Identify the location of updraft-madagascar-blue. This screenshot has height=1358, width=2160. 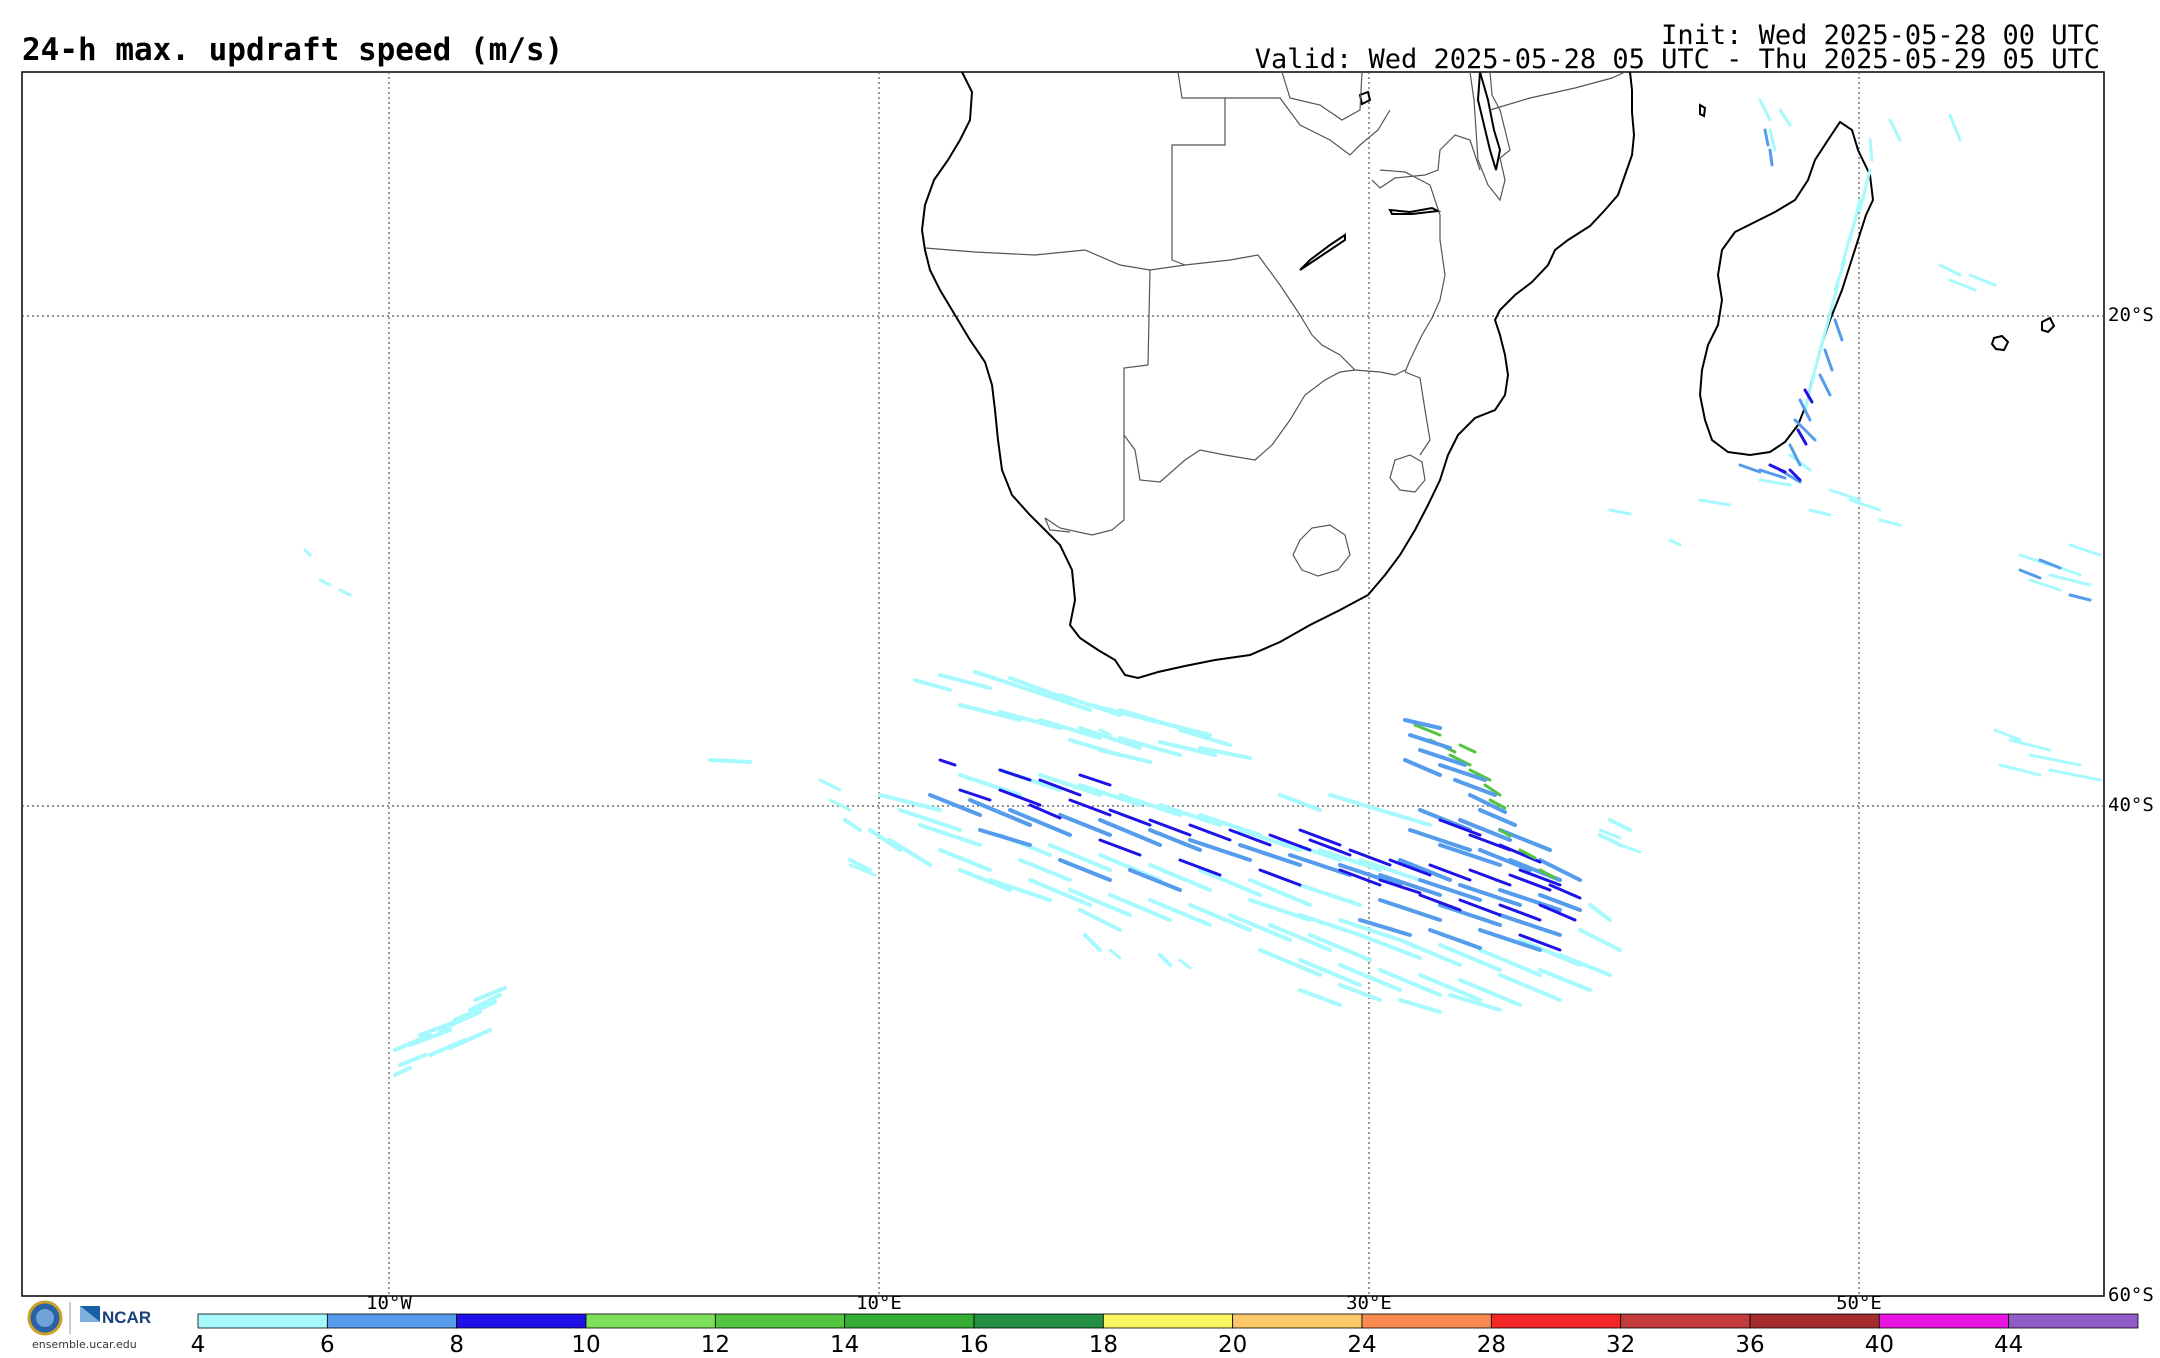
(1915, 365).